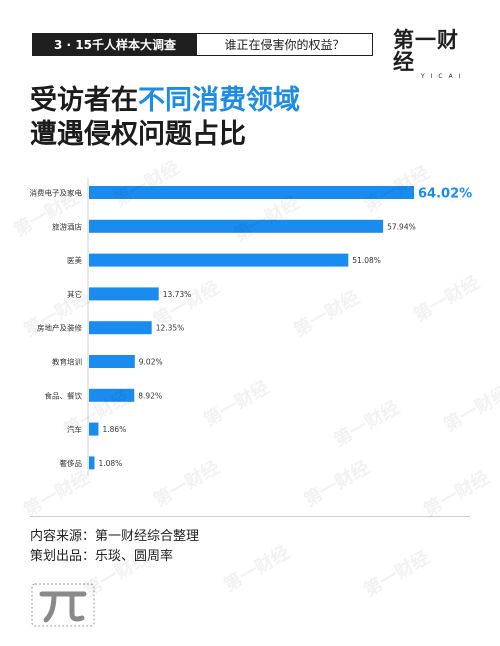 This screenshot has width=500, height=646. I want to click on question-tag: 谁正在侵害你的权益？, so click(284, 45).